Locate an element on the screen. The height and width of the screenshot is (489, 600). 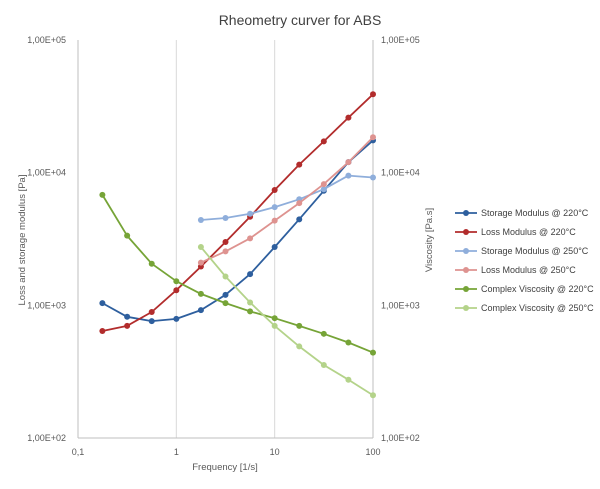
x-tick-label: 0,1 is located at coordinates (78, 452).